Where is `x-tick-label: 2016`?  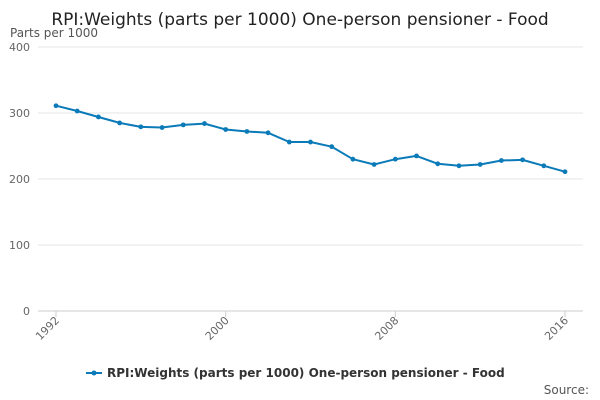
x-tick-label: 2016 is located at coordinates (556, 328).